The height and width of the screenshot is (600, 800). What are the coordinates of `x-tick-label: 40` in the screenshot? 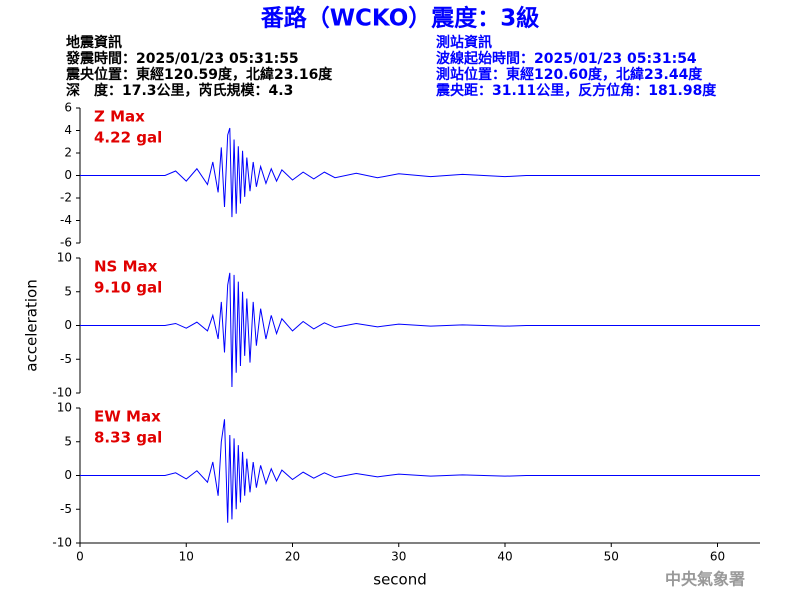 It's located at (504, 557).